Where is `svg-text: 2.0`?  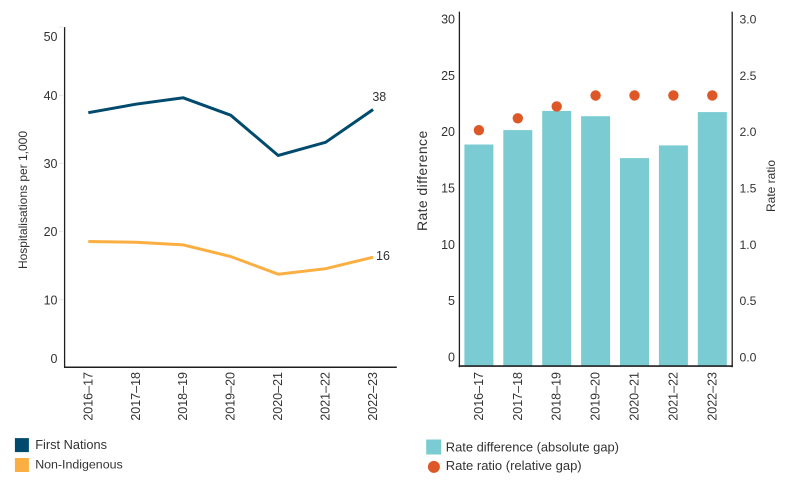 svg-text: 2.0 is located at coordinates (748, 132).